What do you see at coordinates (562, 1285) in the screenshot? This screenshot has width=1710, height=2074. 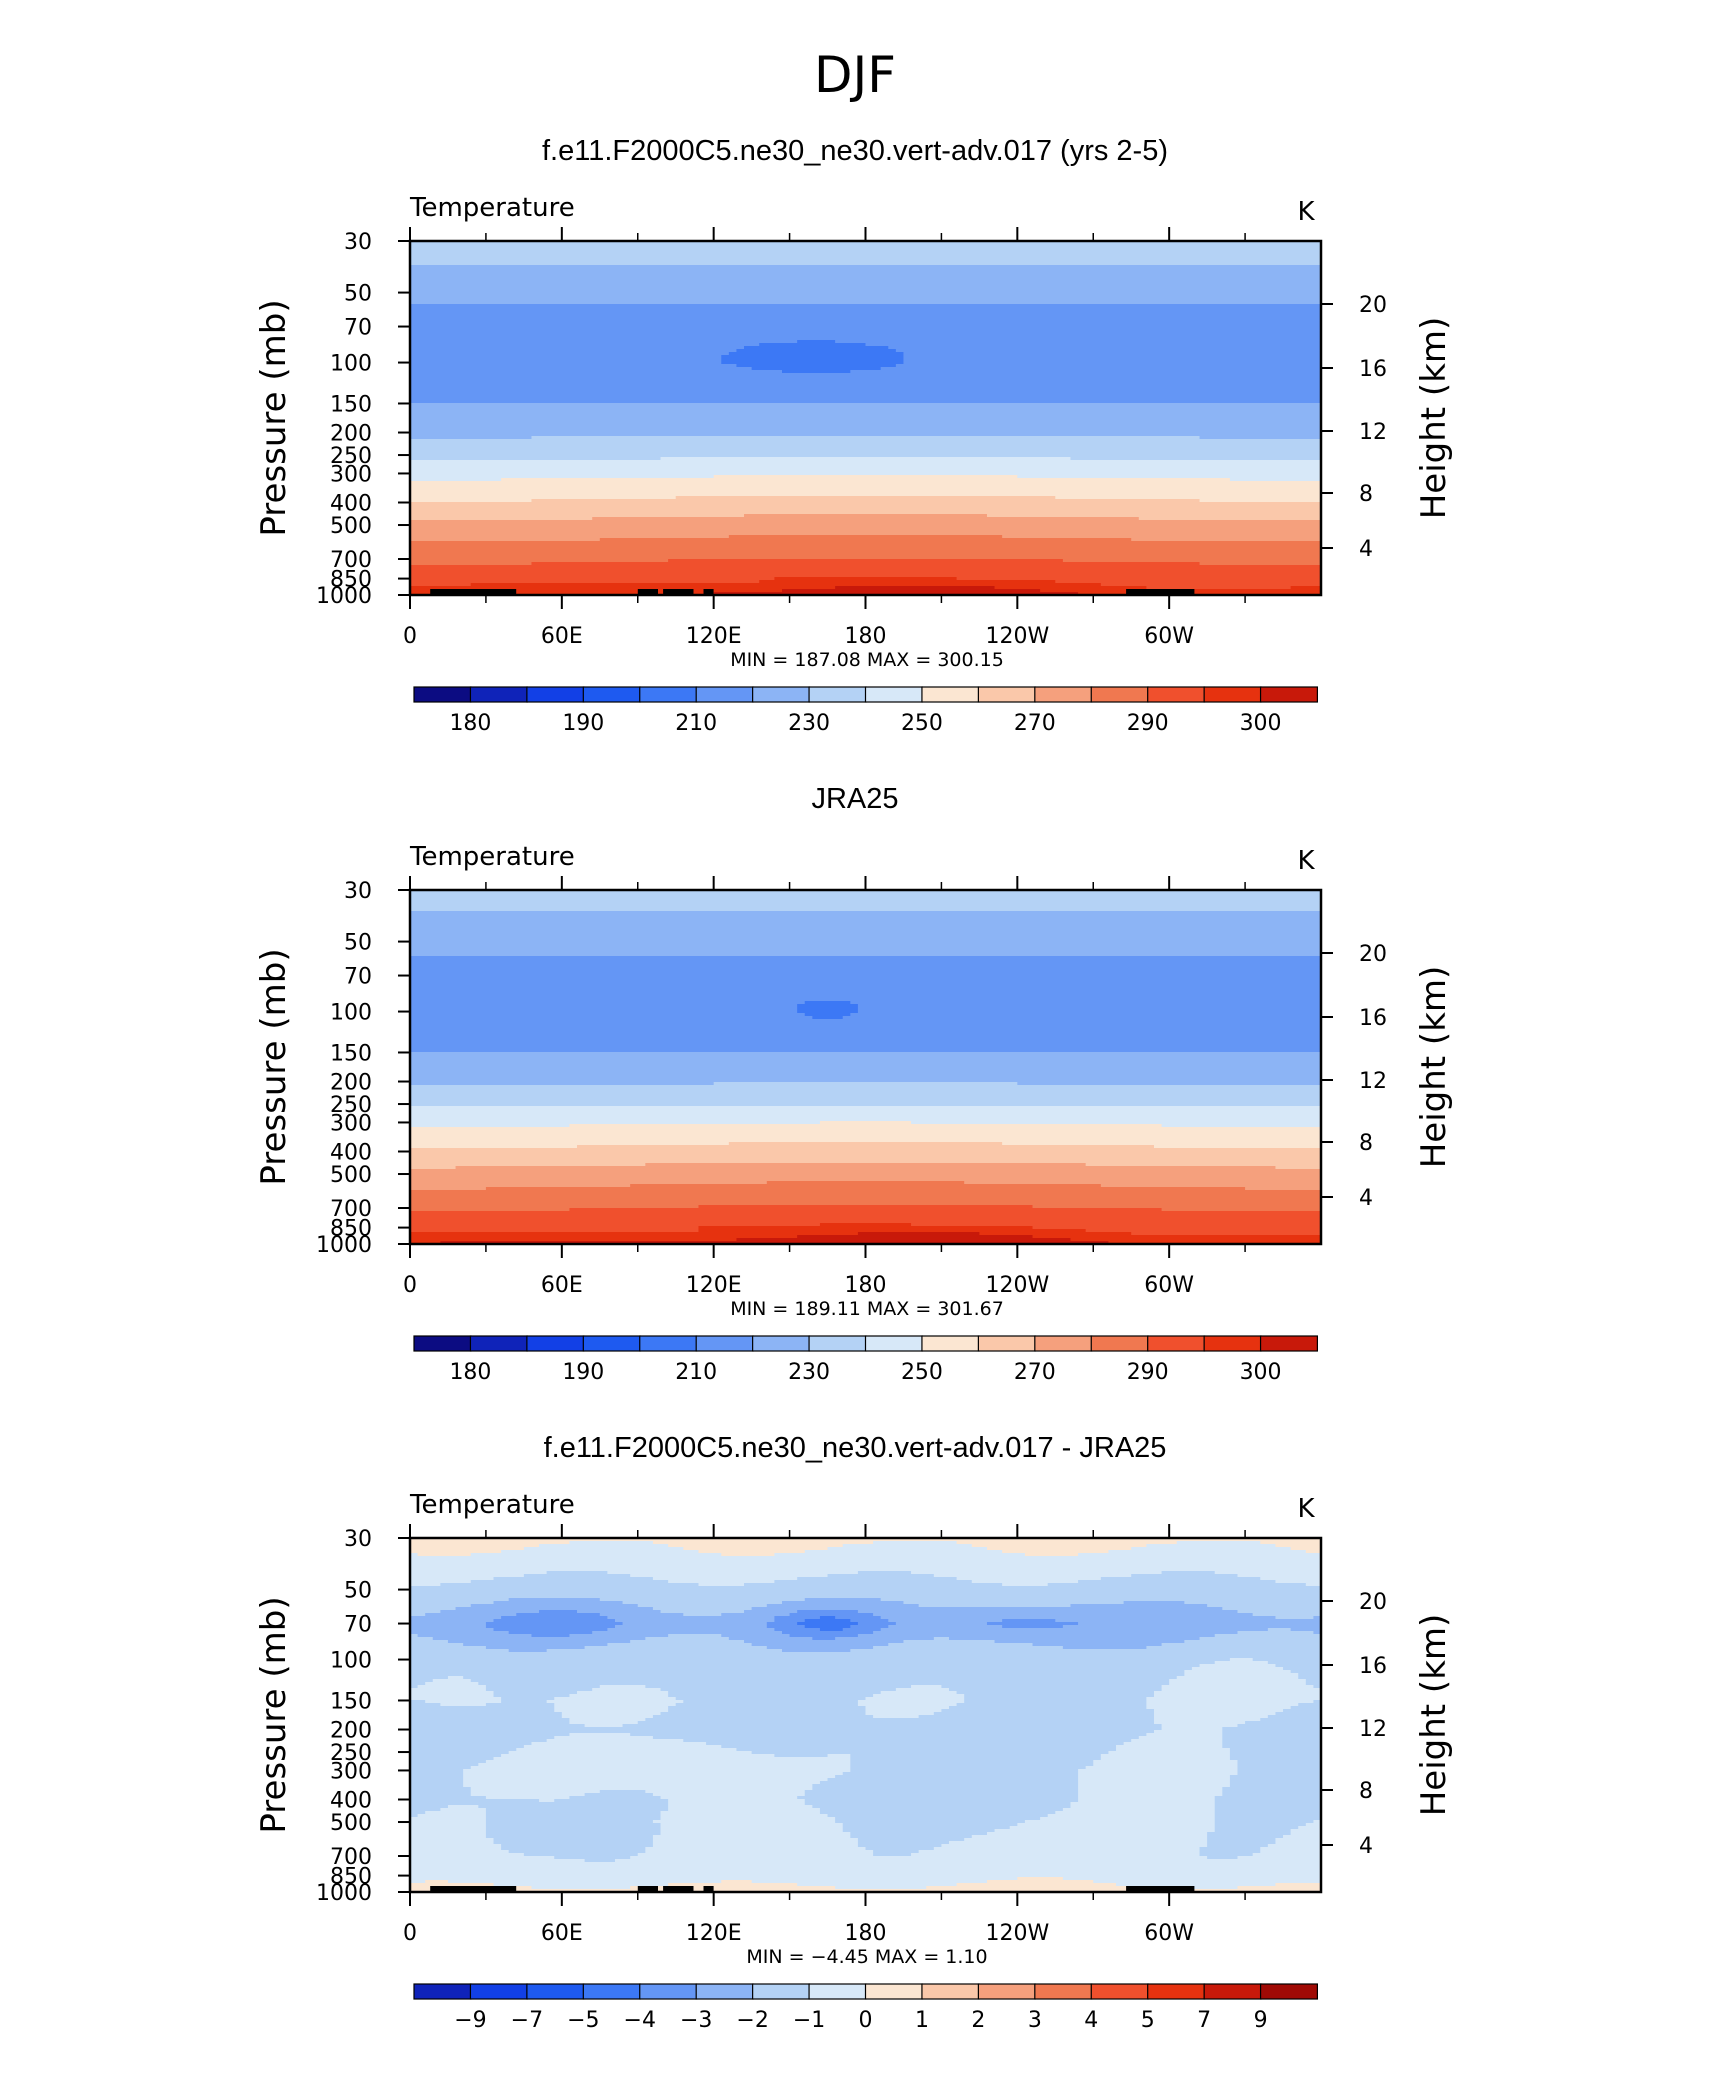 I see `x-tick-label: 60E` at bounding box center [562, 1285].